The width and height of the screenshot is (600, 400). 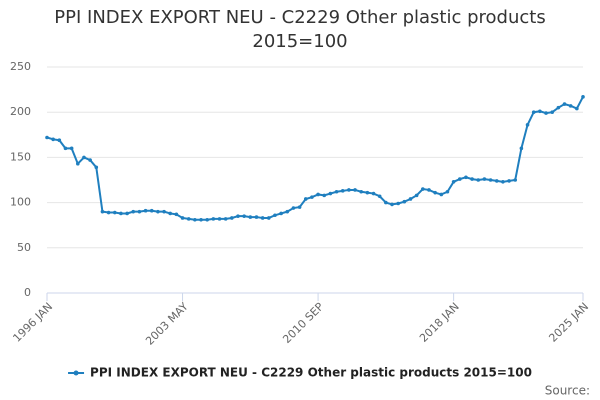 I want to click on source: Source:, so click(x=567, y=391).